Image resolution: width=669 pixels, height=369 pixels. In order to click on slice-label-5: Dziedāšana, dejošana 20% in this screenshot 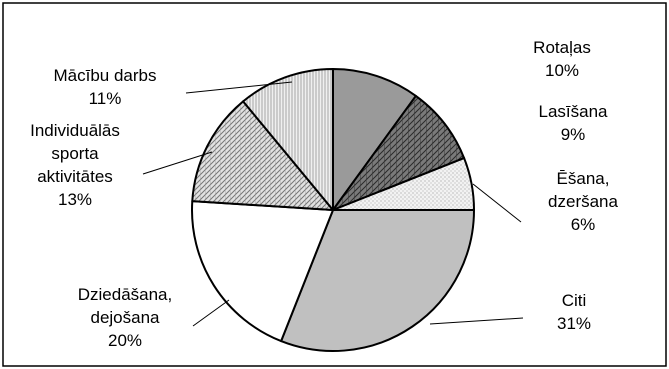, I will do `click(125, 317)`.